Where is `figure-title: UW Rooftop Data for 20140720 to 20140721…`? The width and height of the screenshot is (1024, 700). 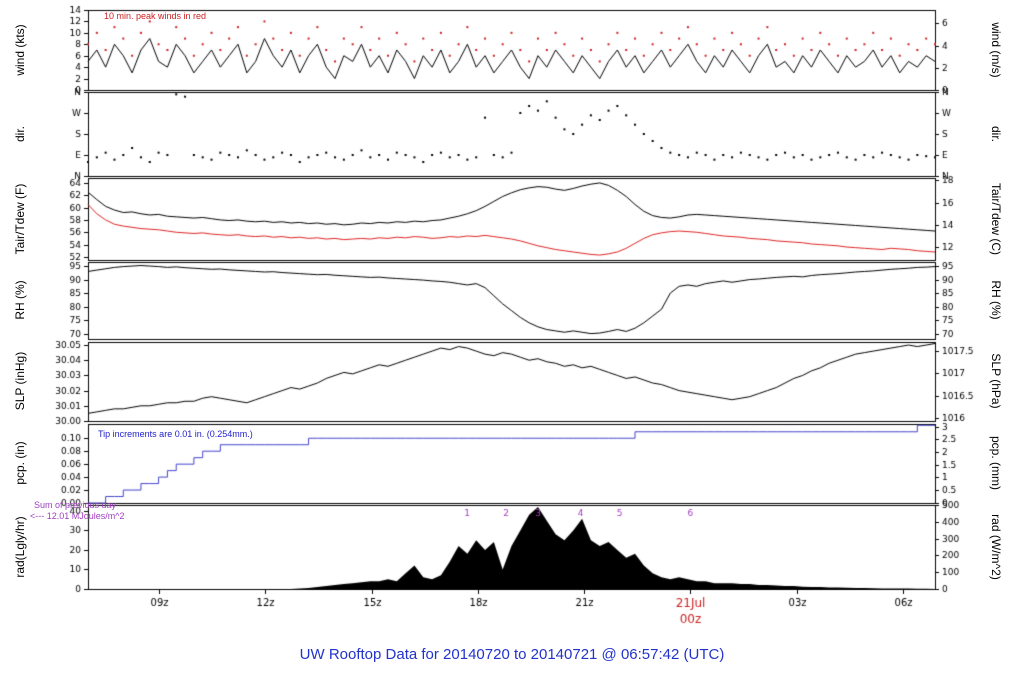 figure-title: UW Rooftop Data for 20140720 to 20140721… is located at coordinates (512, 654).